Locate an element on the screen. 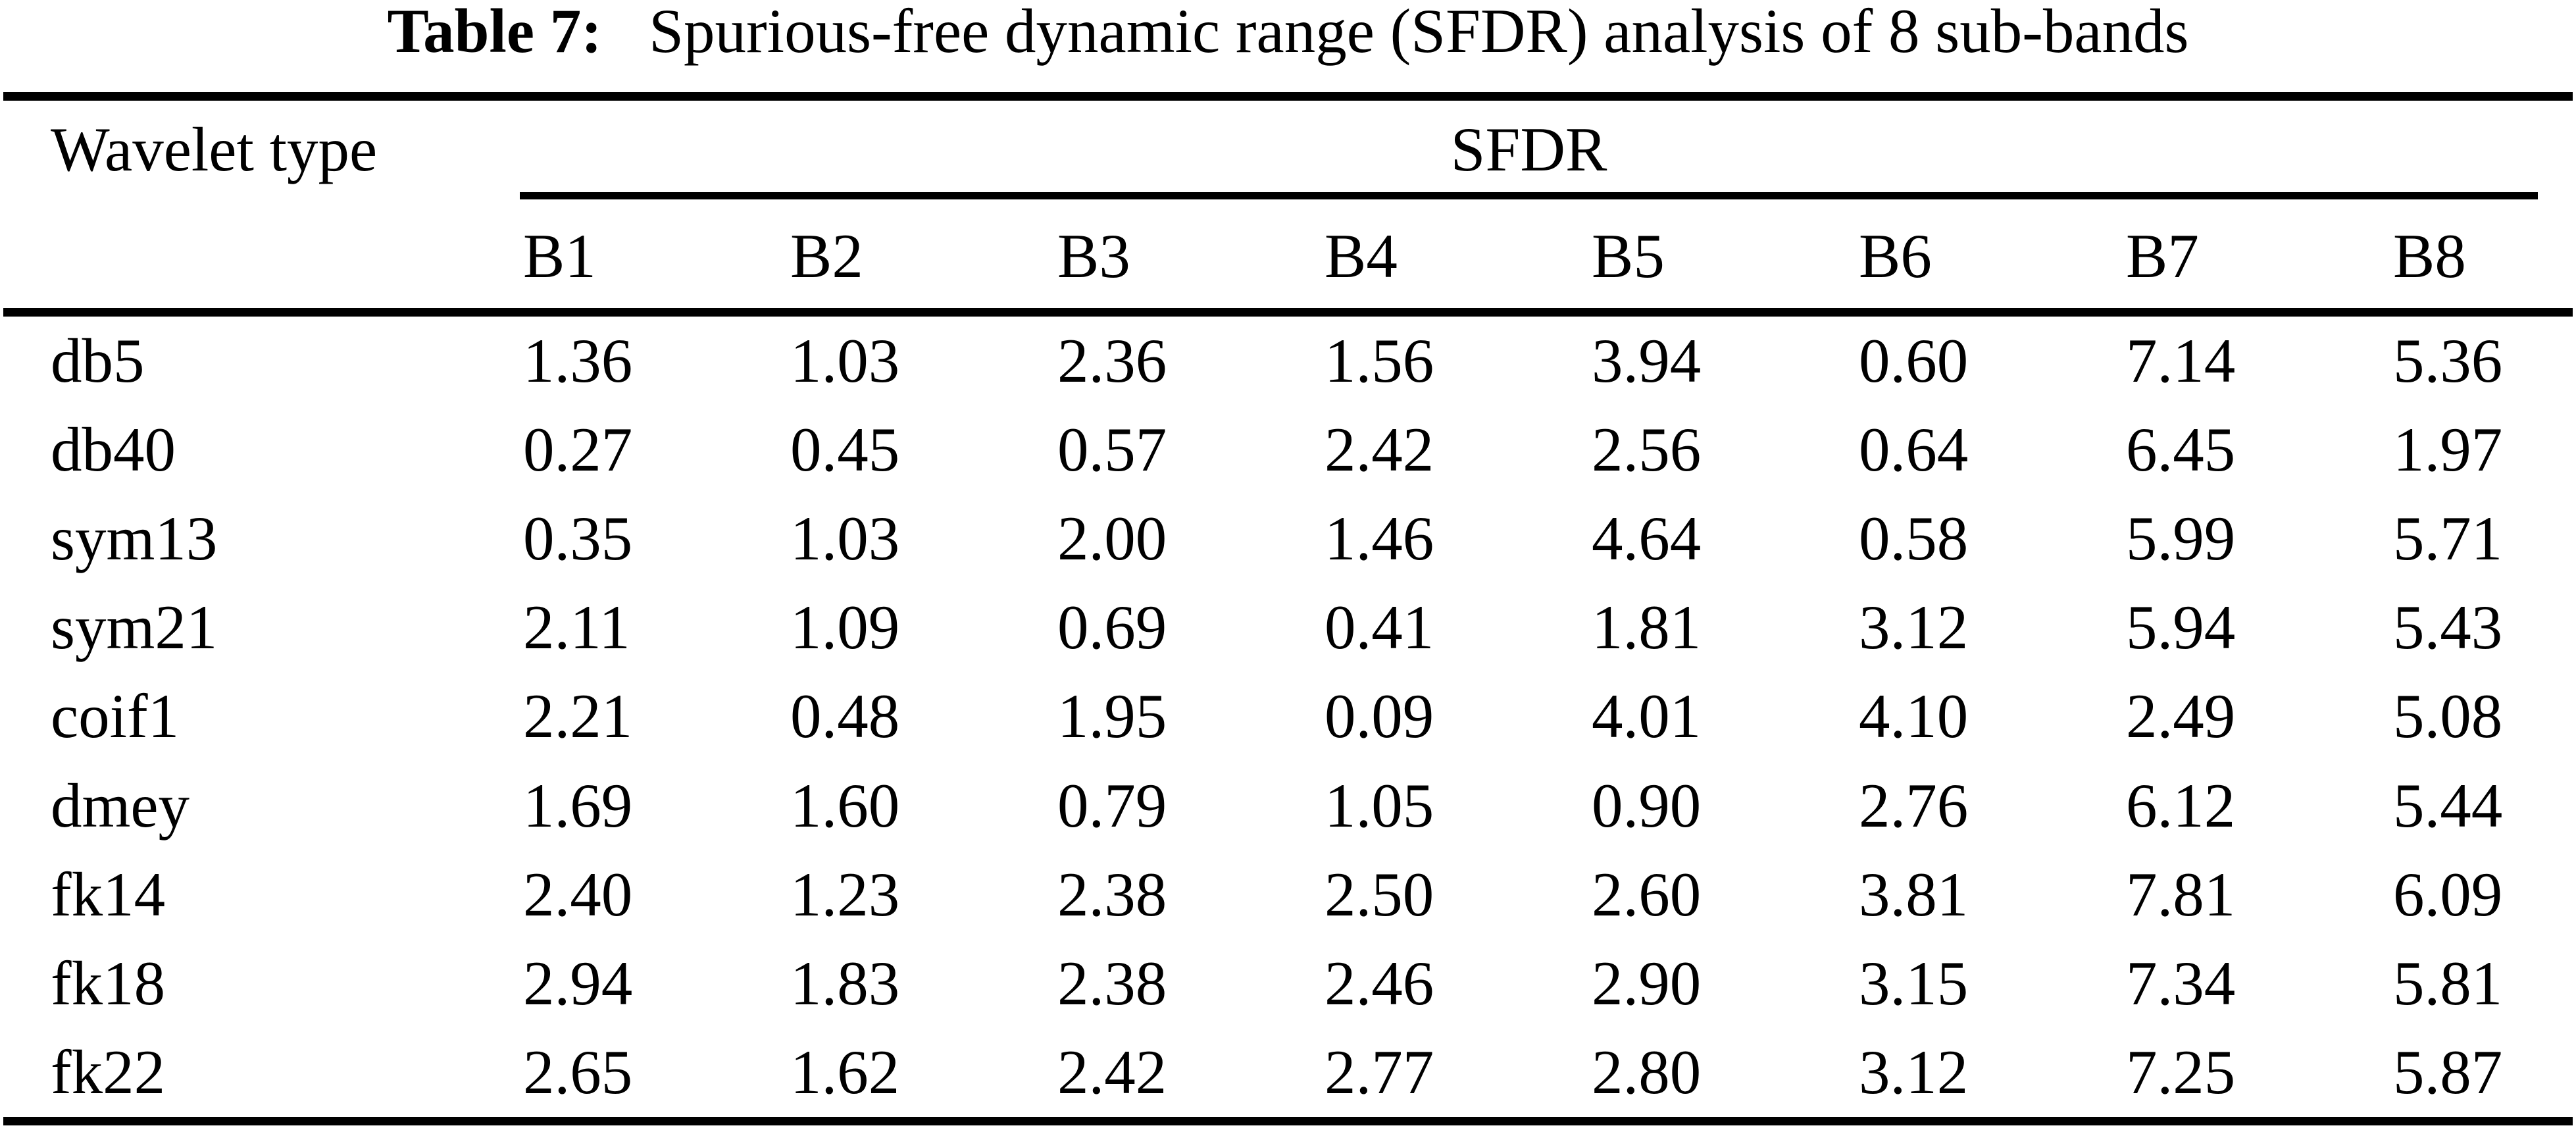 The height and width of the screenshot is (1132, 2576). value-cell: 6.12 is located at coordinates (2181, 805).